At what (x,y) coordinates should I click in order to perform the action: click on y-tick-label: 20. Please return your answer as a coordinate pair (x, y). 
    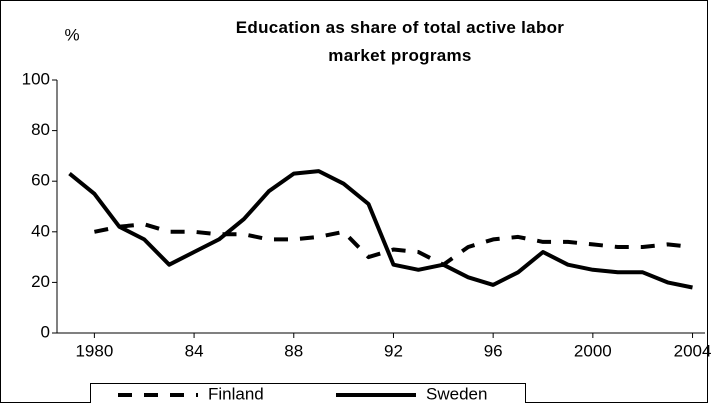
    Looking at the image, I should click on (40, 281).